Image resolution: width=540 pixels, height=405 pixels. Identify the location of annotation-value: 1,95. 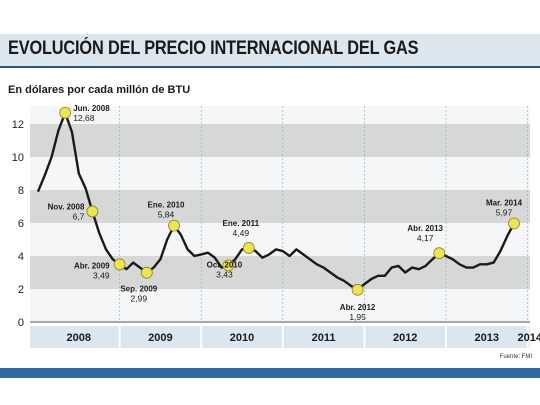
(357, 317).